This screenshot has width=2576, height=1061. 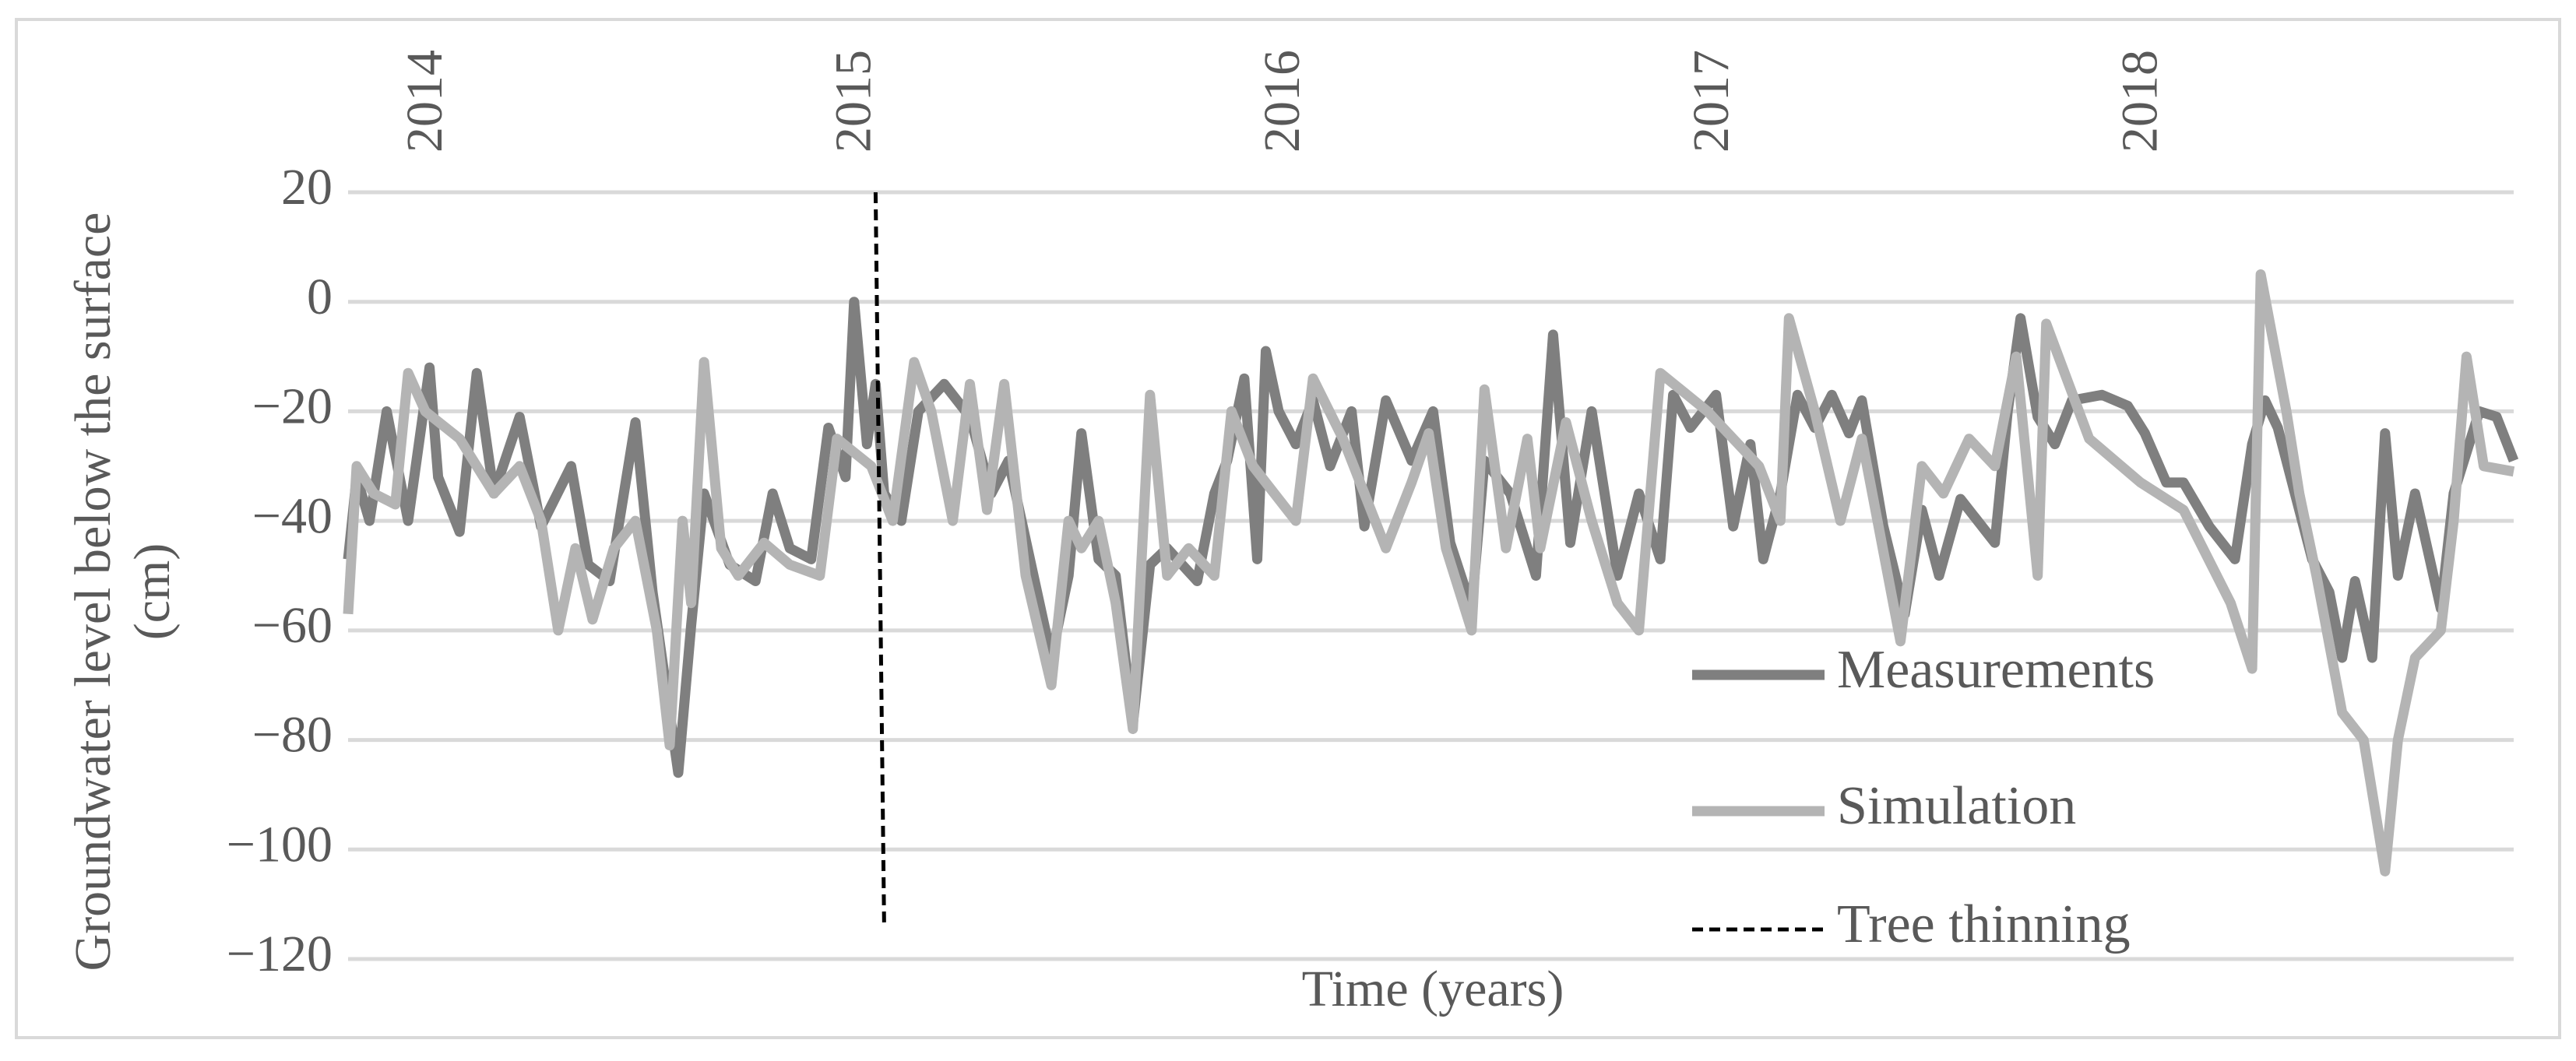 What do you see at coordinates (292, 625) in the screenshot?
I see `y-tick-label: −60` at bounding box center [292, 625].